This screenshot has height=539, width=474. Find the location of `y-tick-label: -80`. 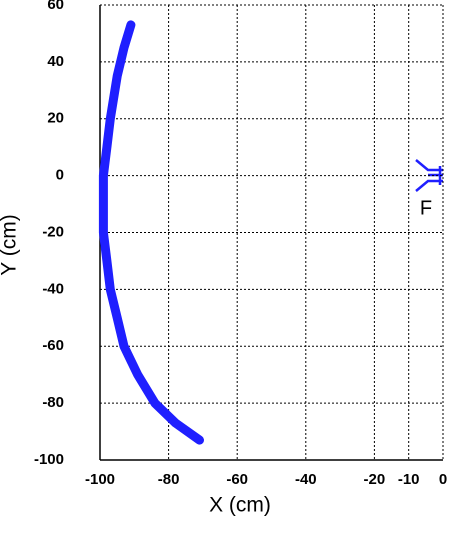

y-tick-label: -80 is located at coordinates (53, 402).